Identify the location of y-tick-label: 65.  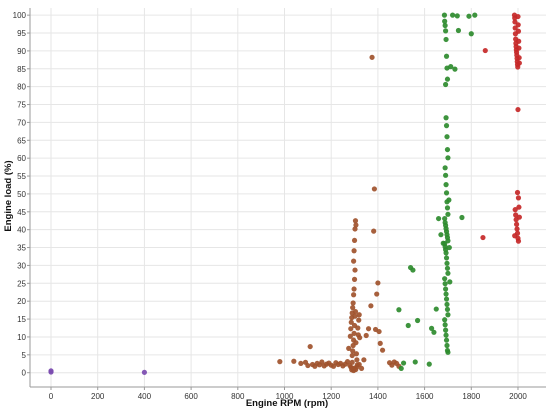
(21, 140).